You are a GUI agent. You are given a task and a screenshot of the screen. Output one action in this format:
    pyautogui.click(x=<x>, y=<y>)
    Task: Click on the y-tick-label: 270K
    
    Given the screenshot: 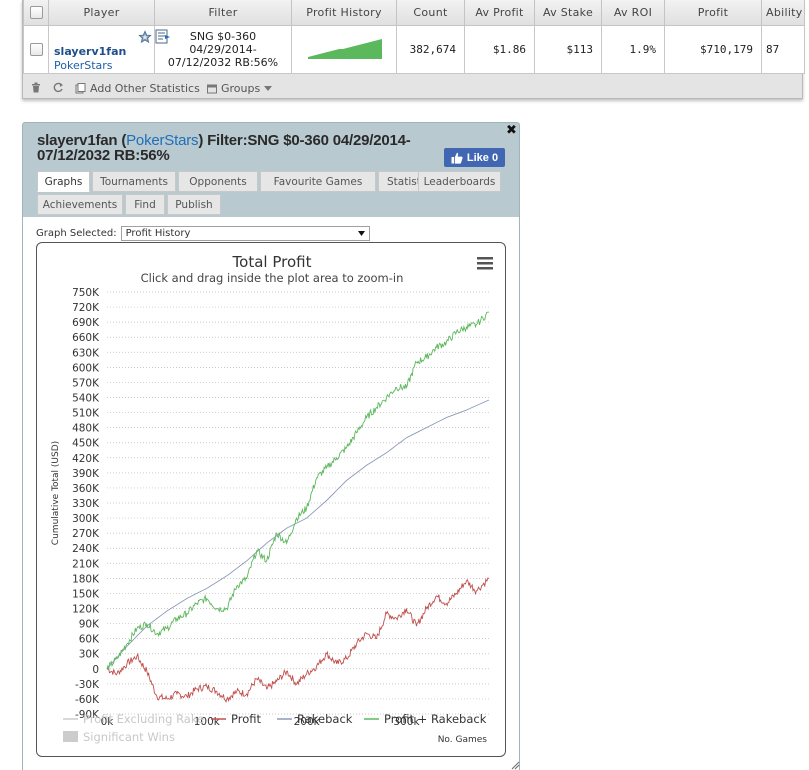 What is the action you would take?
    pyautogui.click(x=86, y=534)
    